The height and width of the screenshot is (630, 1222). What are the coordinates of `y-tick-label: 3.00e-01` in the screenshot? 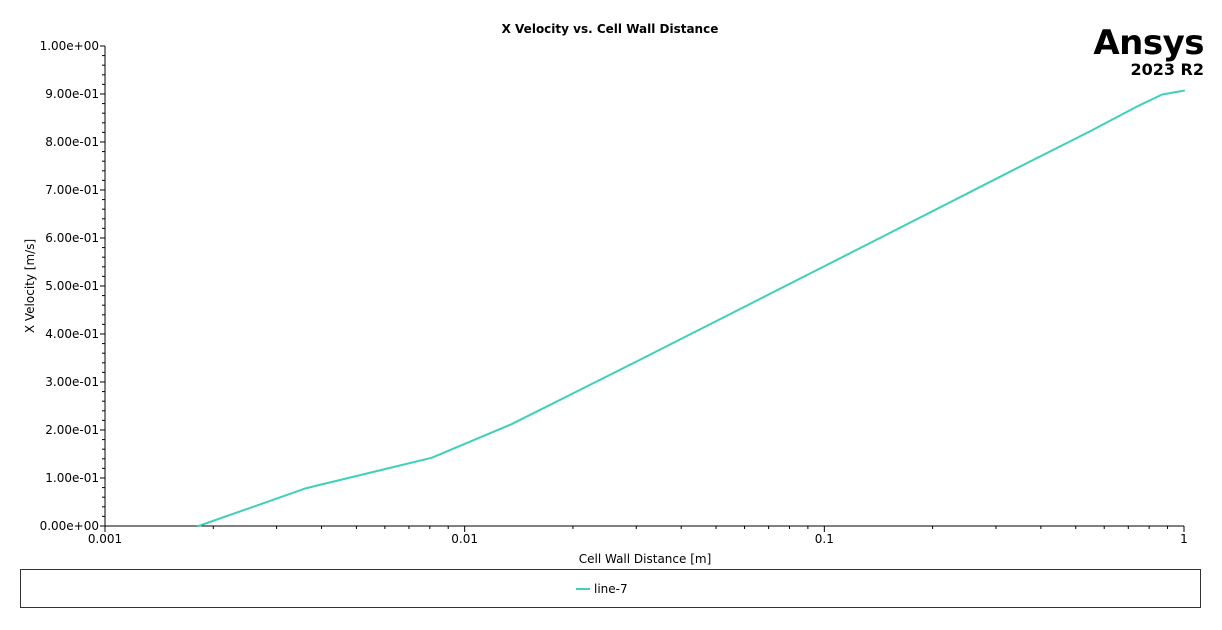 It's located at (72, 382).